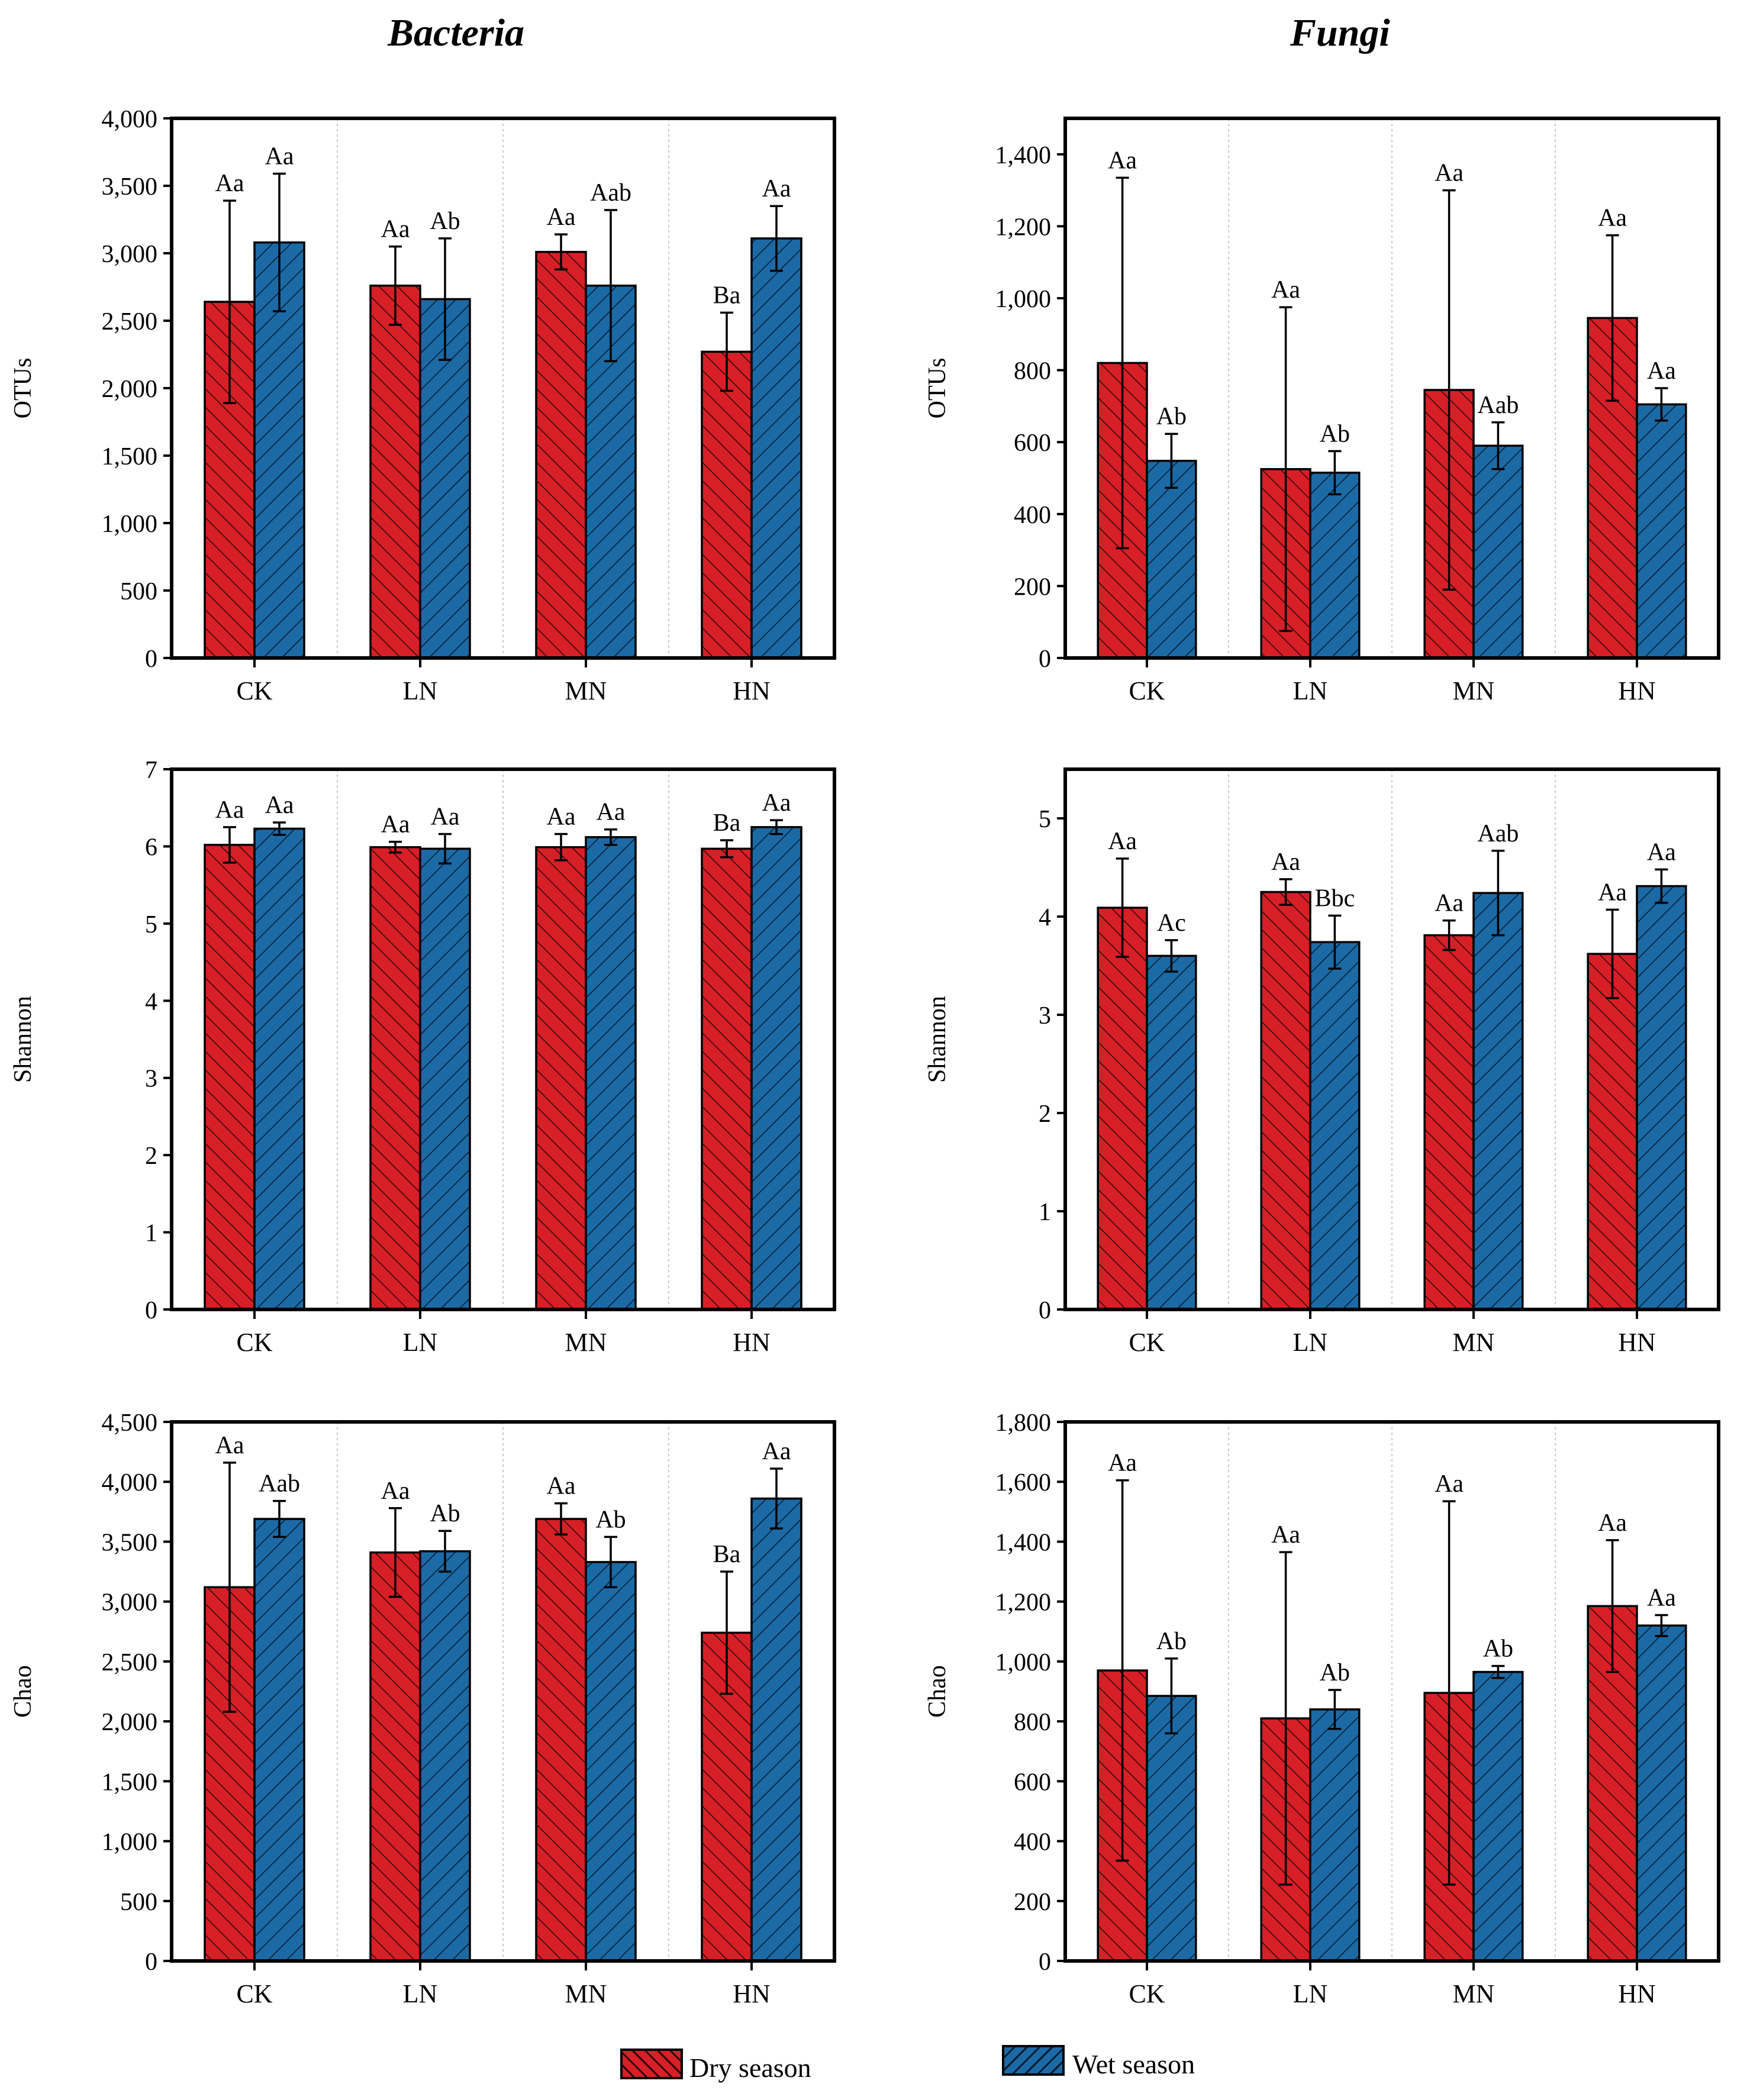  I want to click on y-tick-label: 3, so click(151, 1079).